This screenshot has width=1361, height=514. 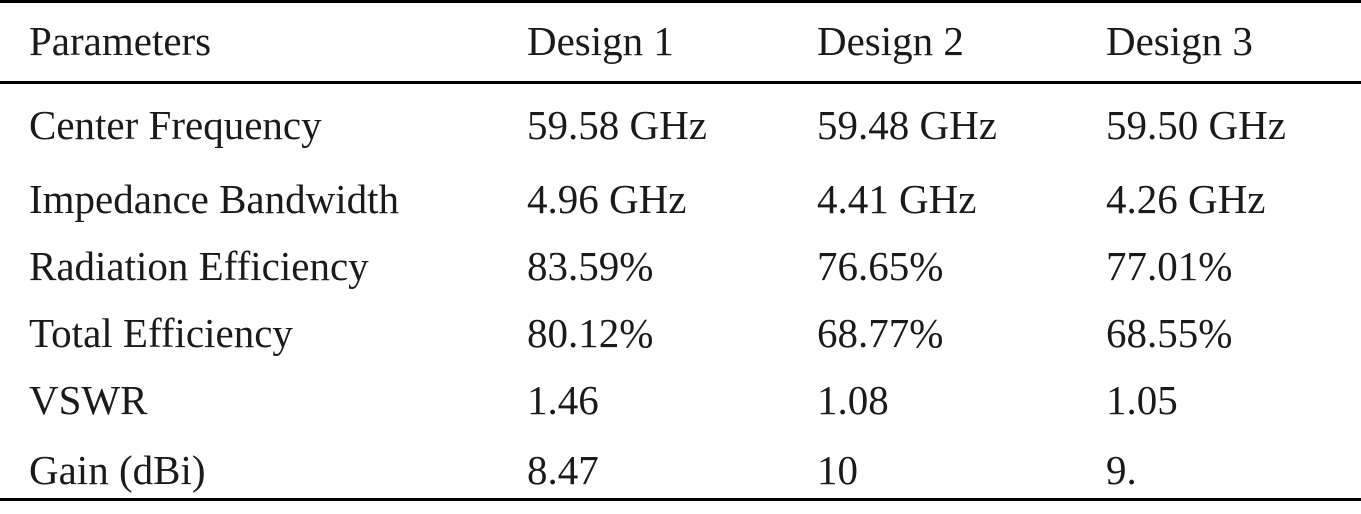 I want to click on table-cell: 80.12%, so click(x=590, y=333).